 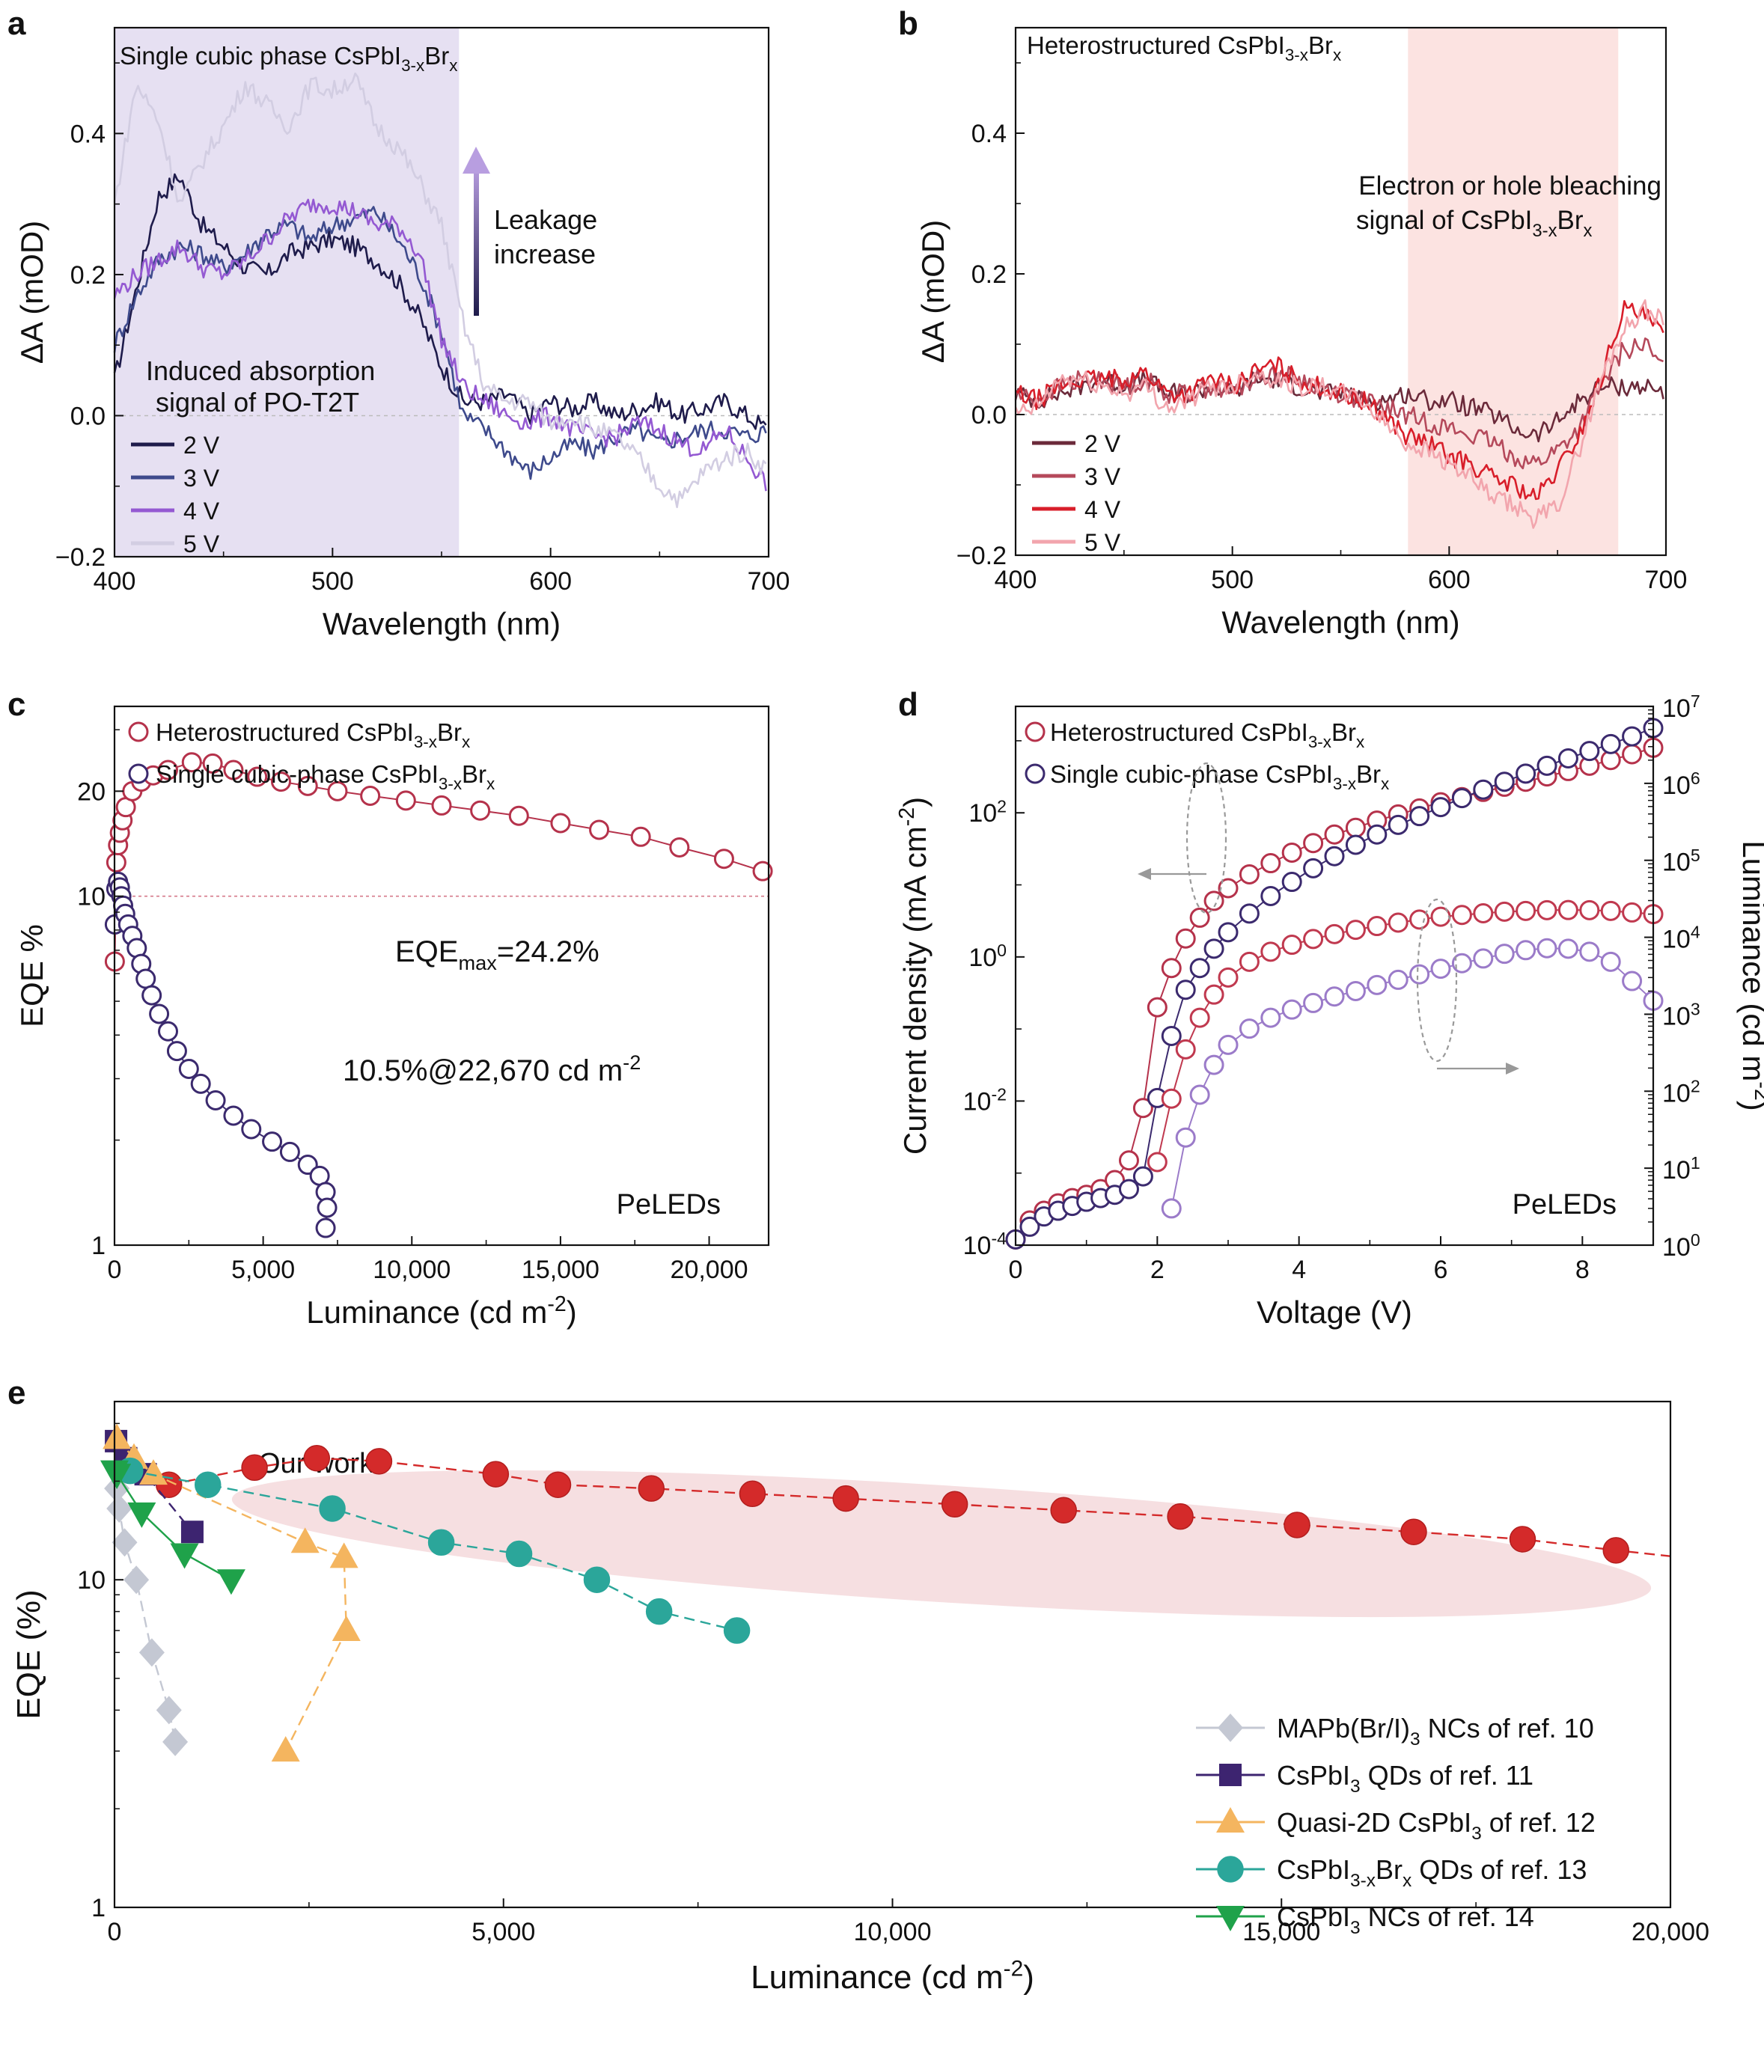 I want to click on panel-d-callout-arrowhead-left, so click(x=1144, y=874).